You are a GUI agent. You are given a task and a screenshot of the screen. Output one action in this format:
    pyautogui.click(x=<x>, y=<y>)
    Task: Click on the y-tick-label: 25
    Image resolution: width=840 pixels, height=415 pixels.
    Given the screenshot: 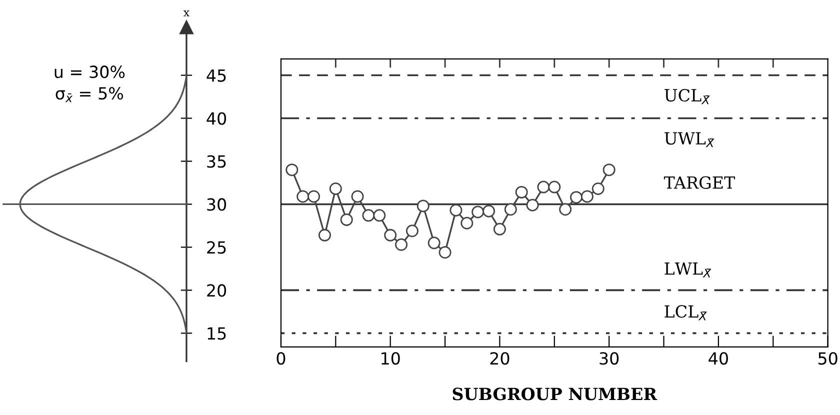 What is the action you would take?
    pyautogui.click(x=216, y=247)
    